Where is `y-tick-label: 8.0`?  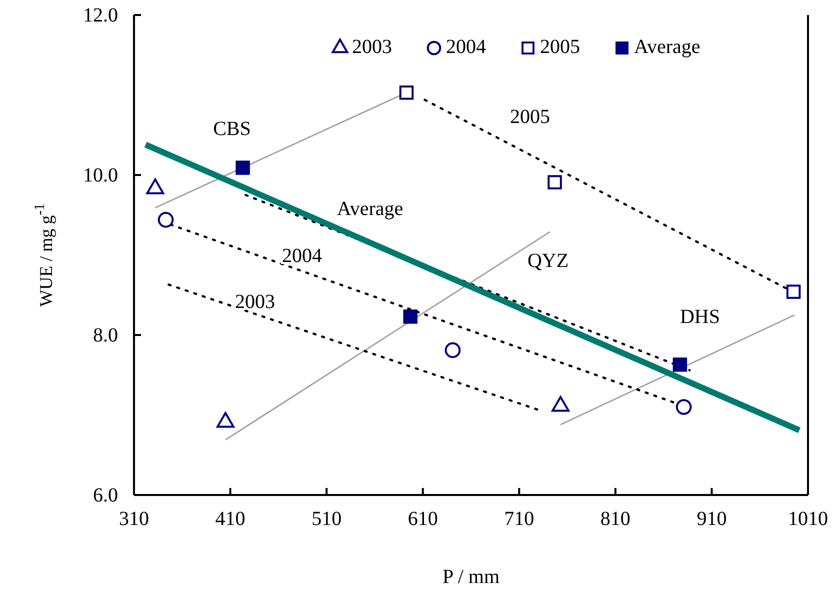
y-tick-label: 8.0 is located at coordinates (105, 335).